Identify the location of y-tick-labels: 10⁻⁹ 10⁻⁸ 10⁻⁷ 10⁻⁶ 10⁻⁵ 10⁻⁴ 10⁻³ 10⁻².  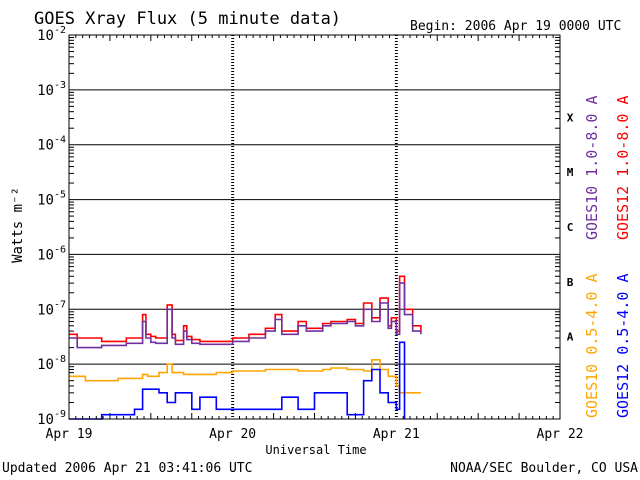
(51, 226).